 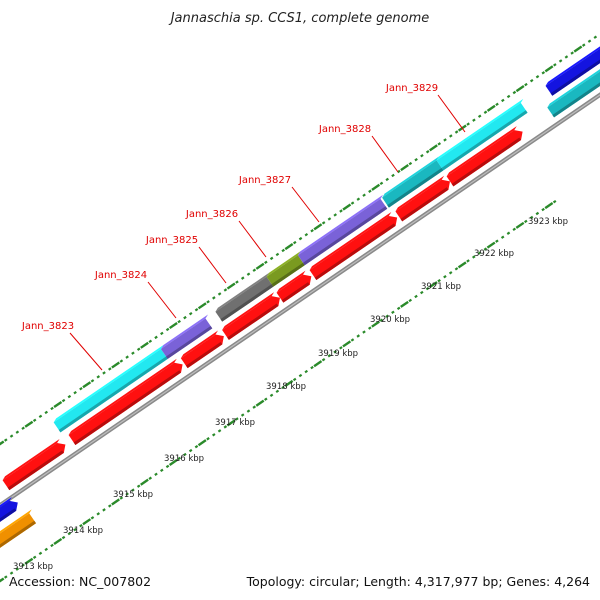 What do you see at coordinates (344, 129) in the screenshot?
I see `gene-label-text: Jann_3828` at bounding box center [344, 129].